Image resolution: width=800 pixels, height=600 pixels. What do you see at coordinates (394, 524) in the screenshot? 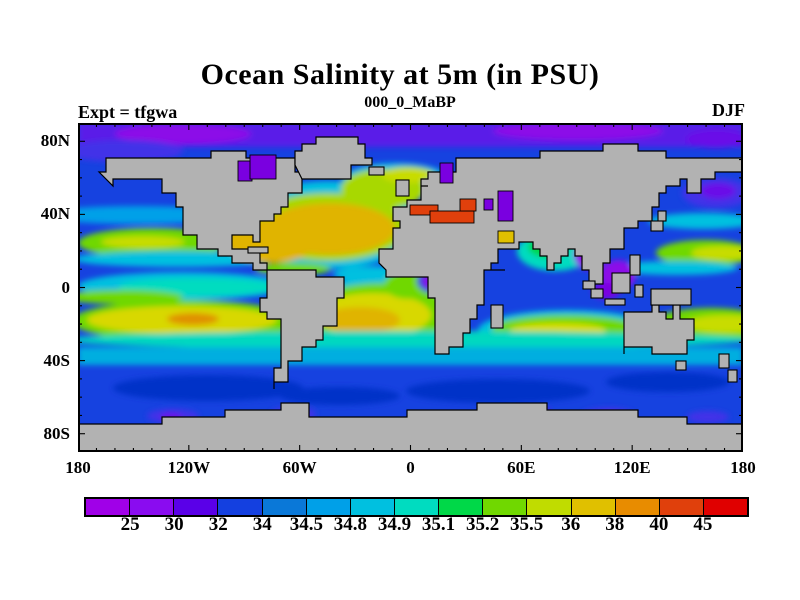
I see `colorbar-label: 34.9` at bounding box center [394, 524].